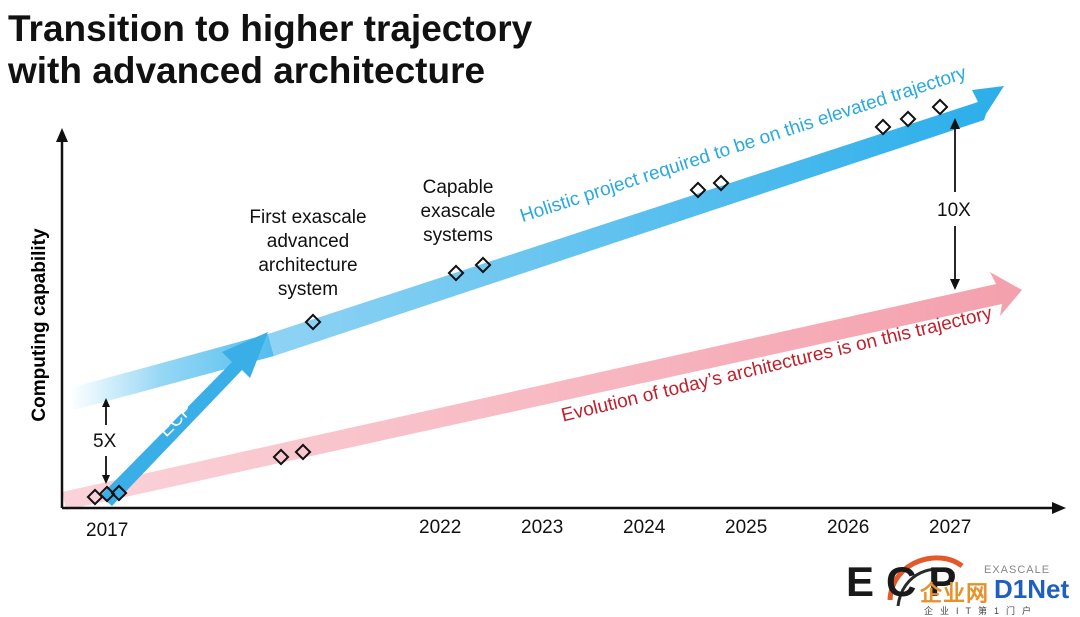 The width and height of the screenshot is (1080, 617). I want to click on logo-swoosh-dark, so click(925, 587).